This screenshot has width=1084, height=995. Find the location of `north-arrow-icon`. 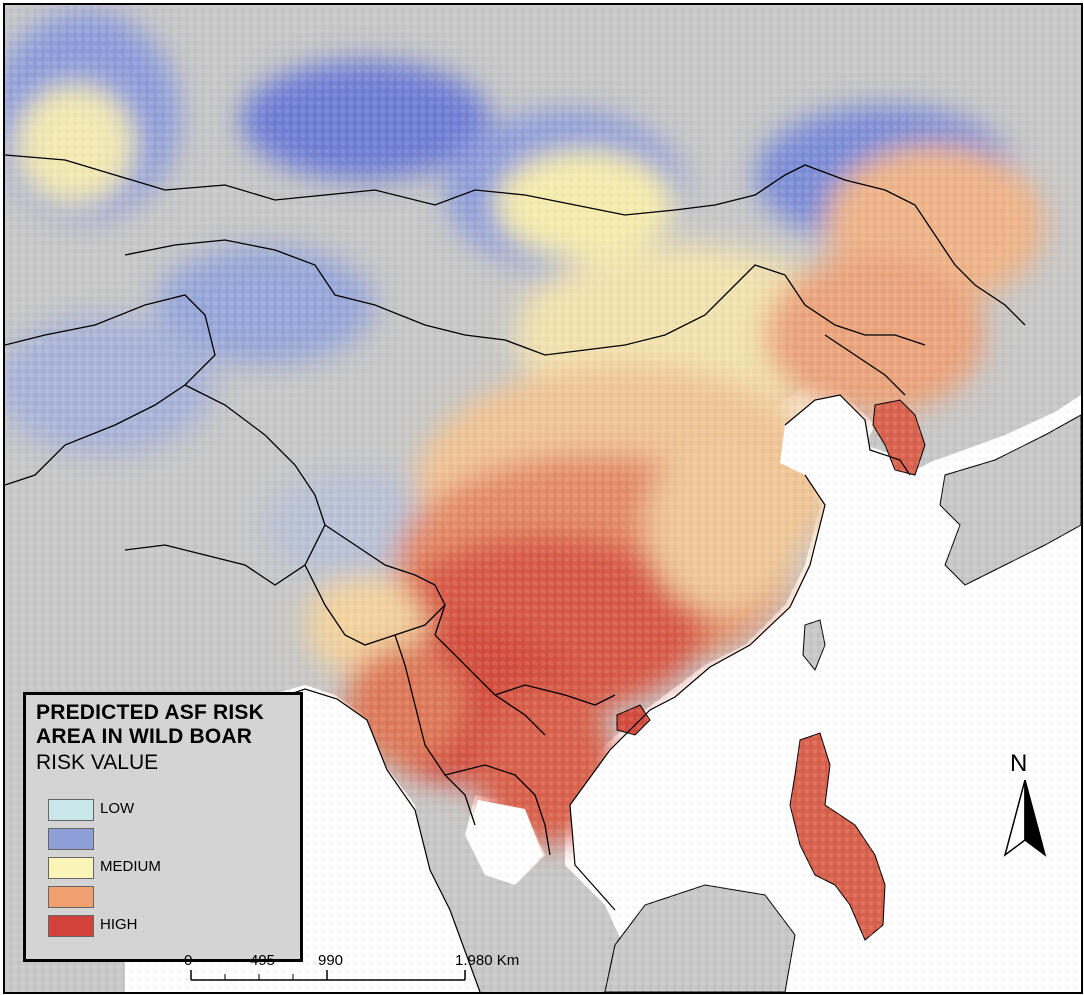

north-arrow-icon is located at coordinates (1025, 818).